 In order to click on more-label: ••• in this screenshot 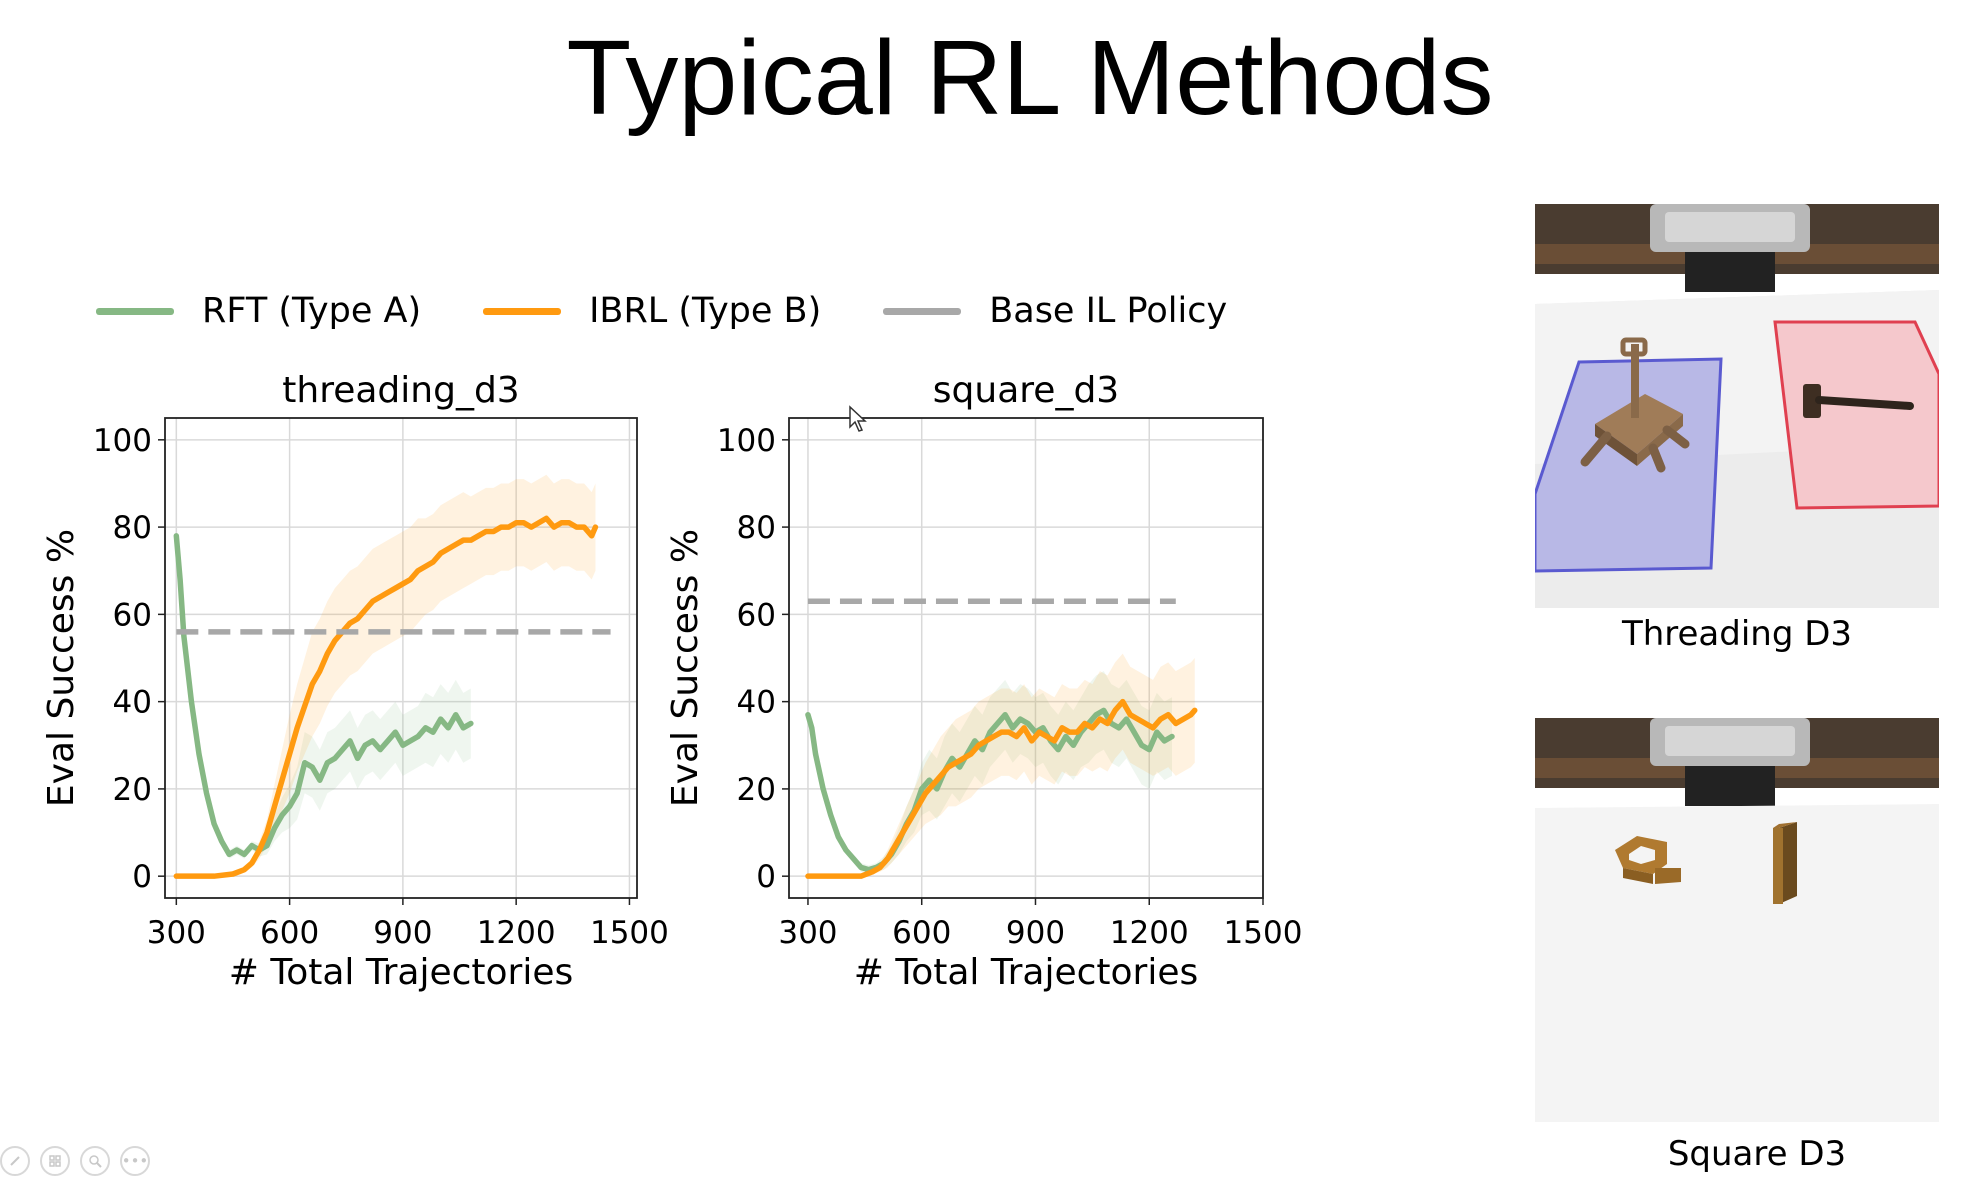, I will do `click(135, 1161)`.